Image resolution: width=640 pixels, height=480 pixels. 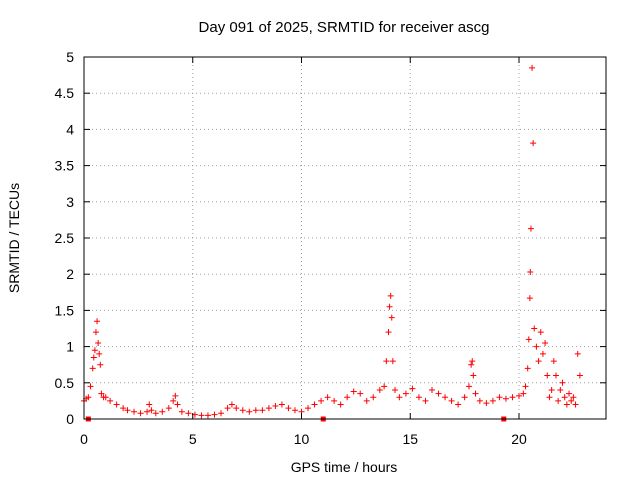 I want to click on x-tick-label: 5, so click(x=193, y=439).